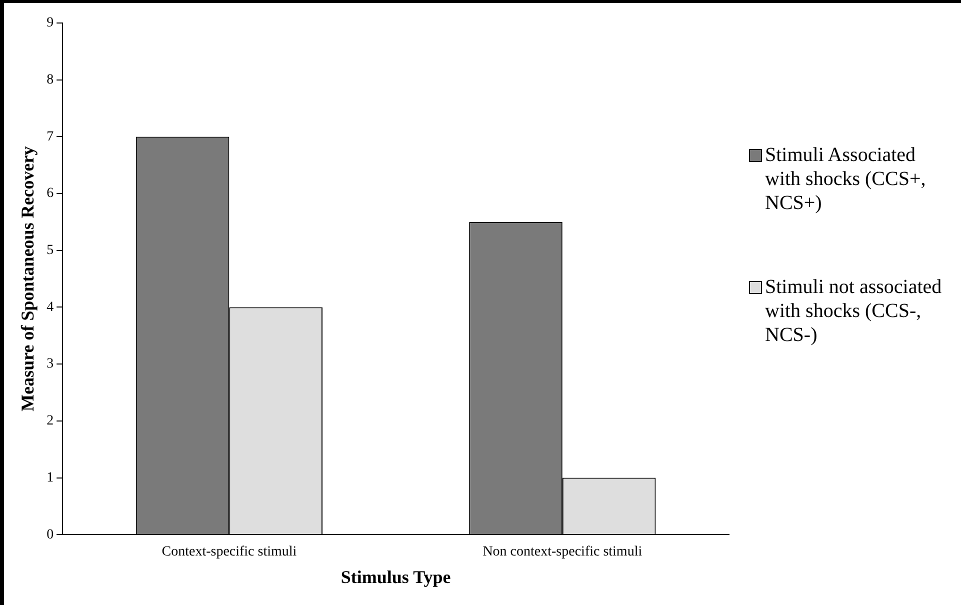  I want to click on legend-label: Stimuli not associated with shocks (CCS-, NCS-), so click(854, 311).